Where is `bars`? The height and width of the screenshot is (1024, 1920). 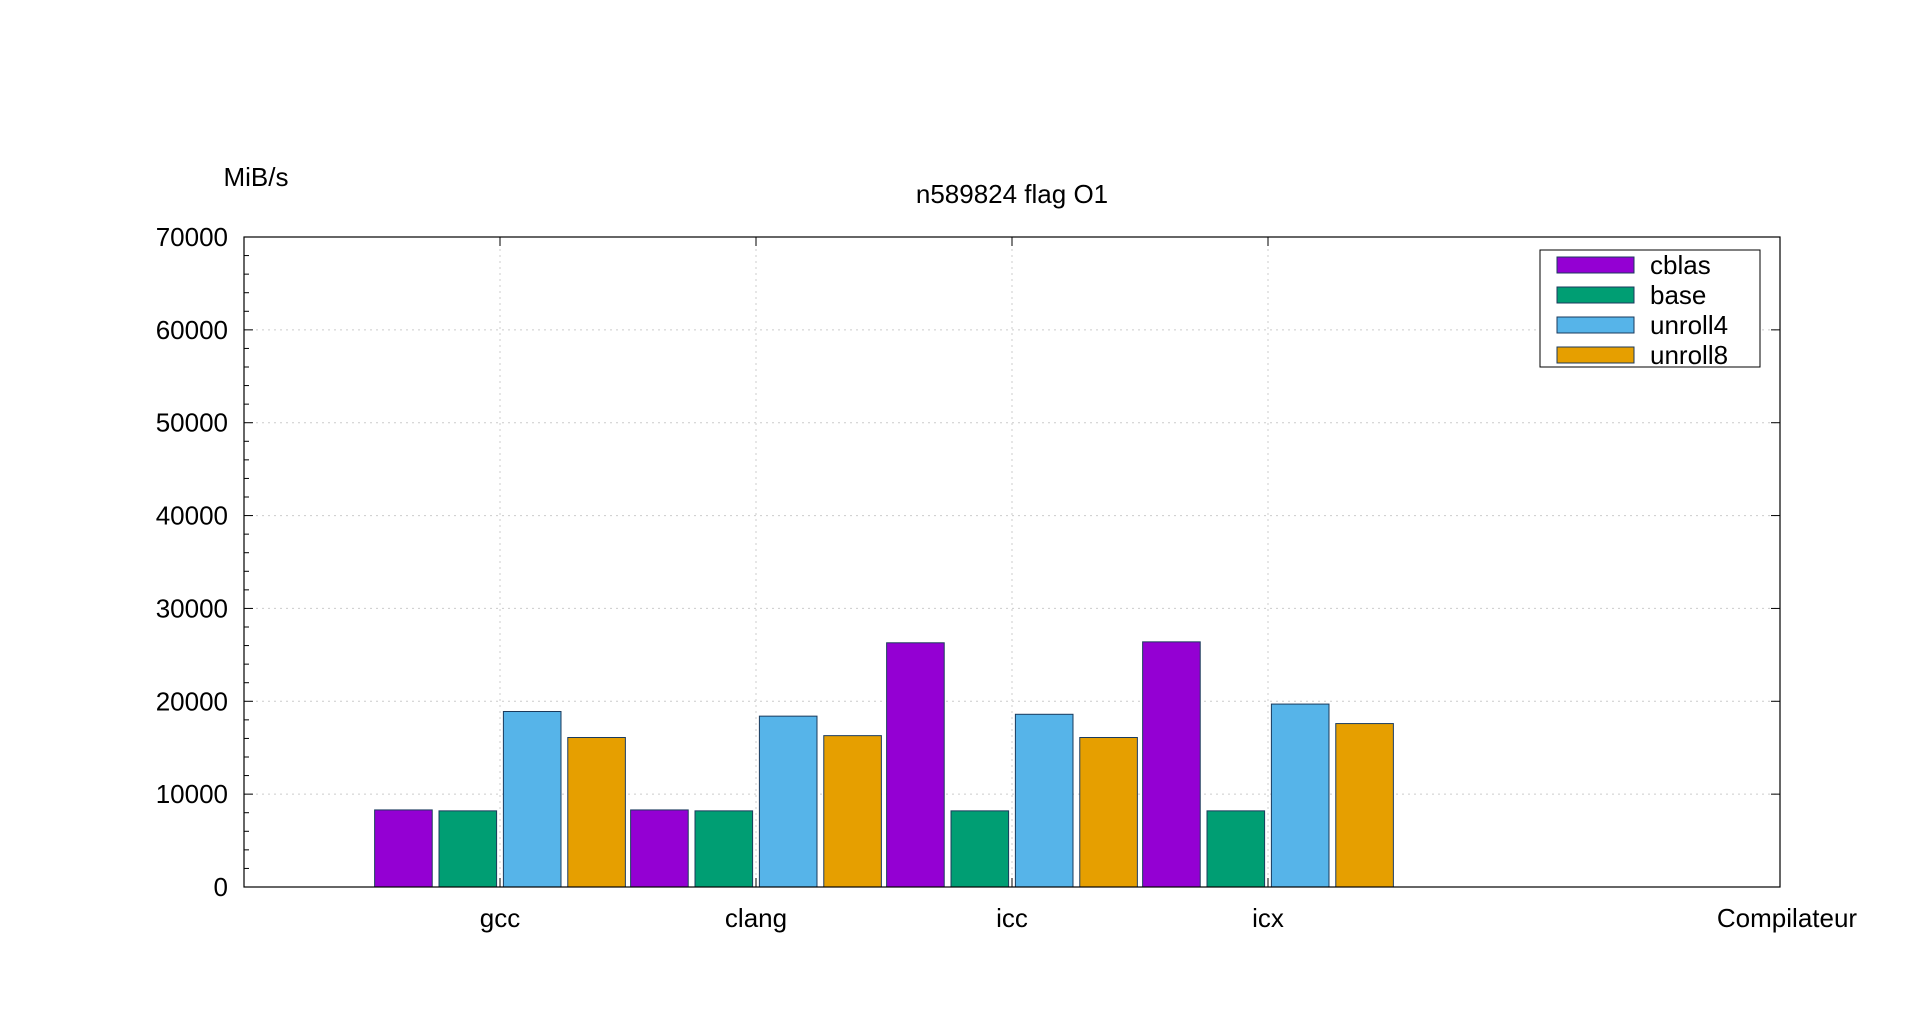
bars is located at coordinates (884, 764).